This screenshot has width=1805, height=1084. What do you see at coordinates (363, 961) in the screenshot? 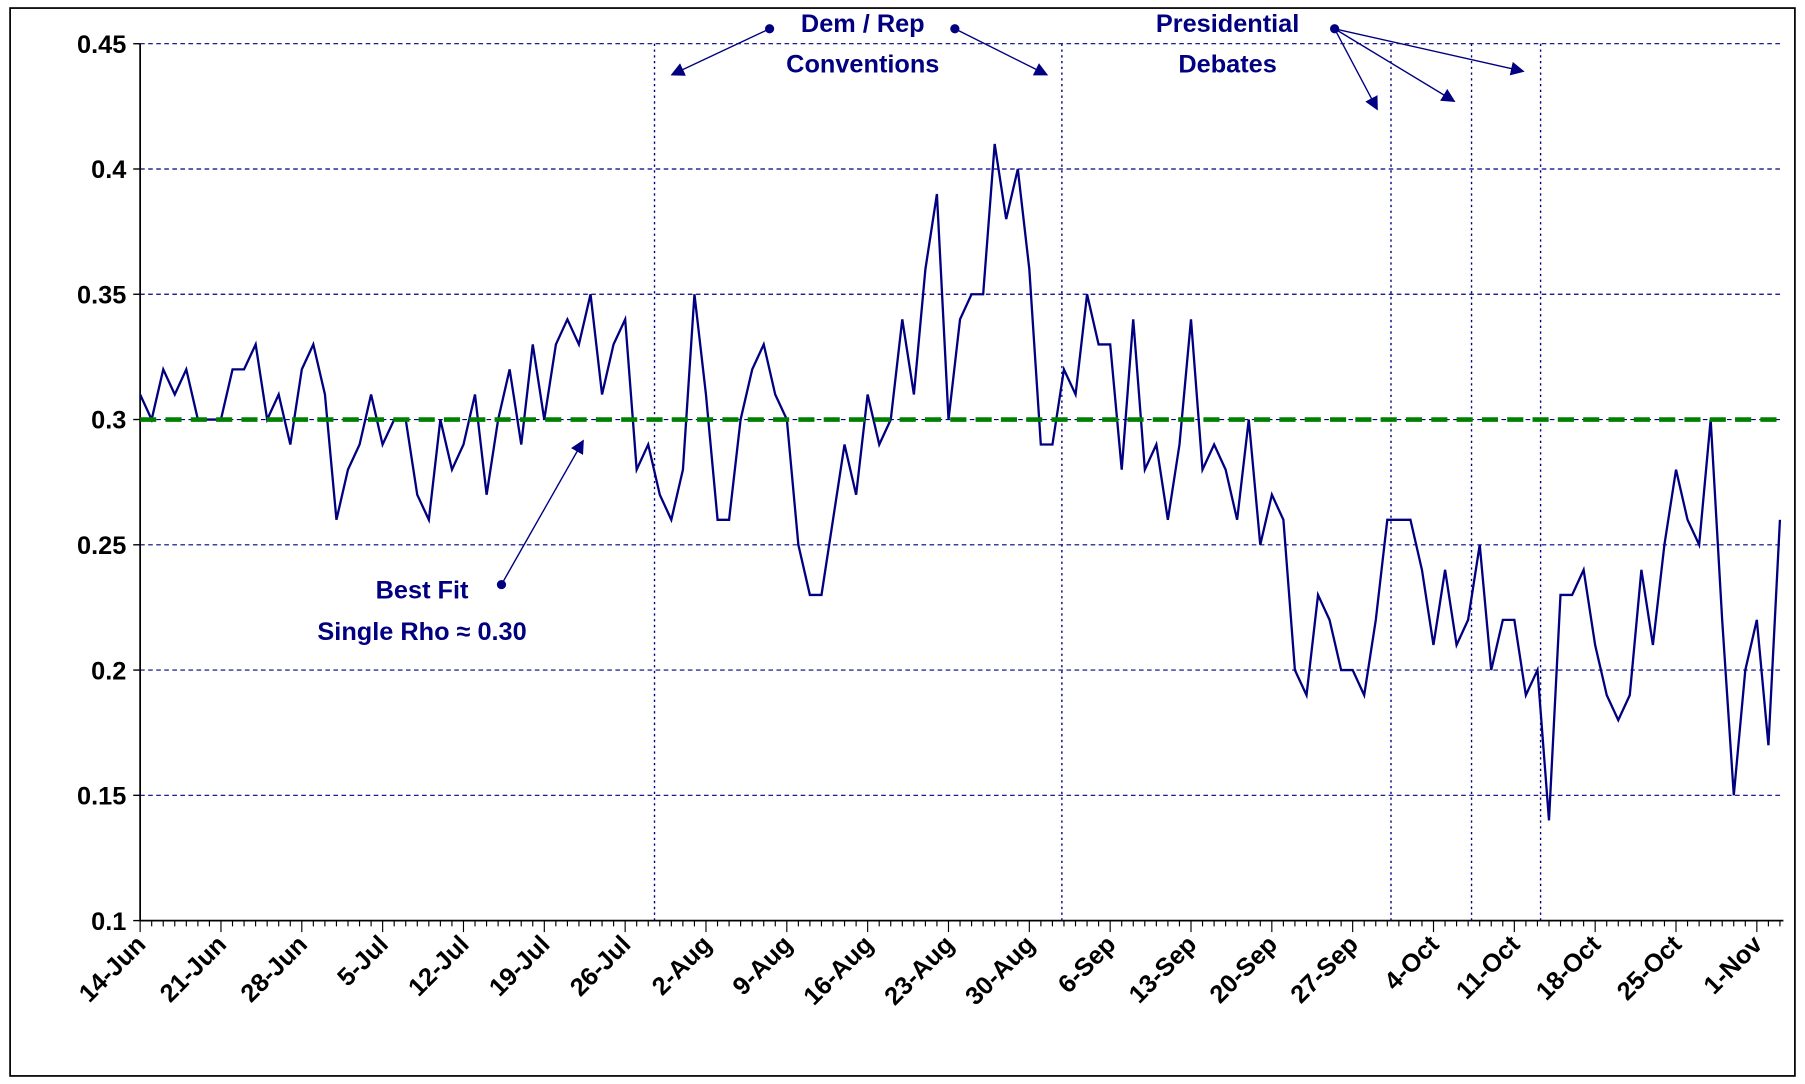
I see `x-tick-label: 5-Jul` at bounding box center [363, 961].